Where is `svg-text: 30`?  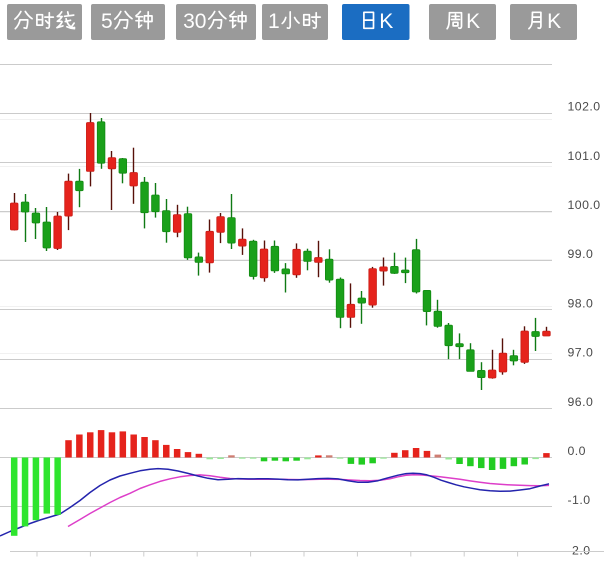 svg-text: 30 is located at coordinates (194, 21).